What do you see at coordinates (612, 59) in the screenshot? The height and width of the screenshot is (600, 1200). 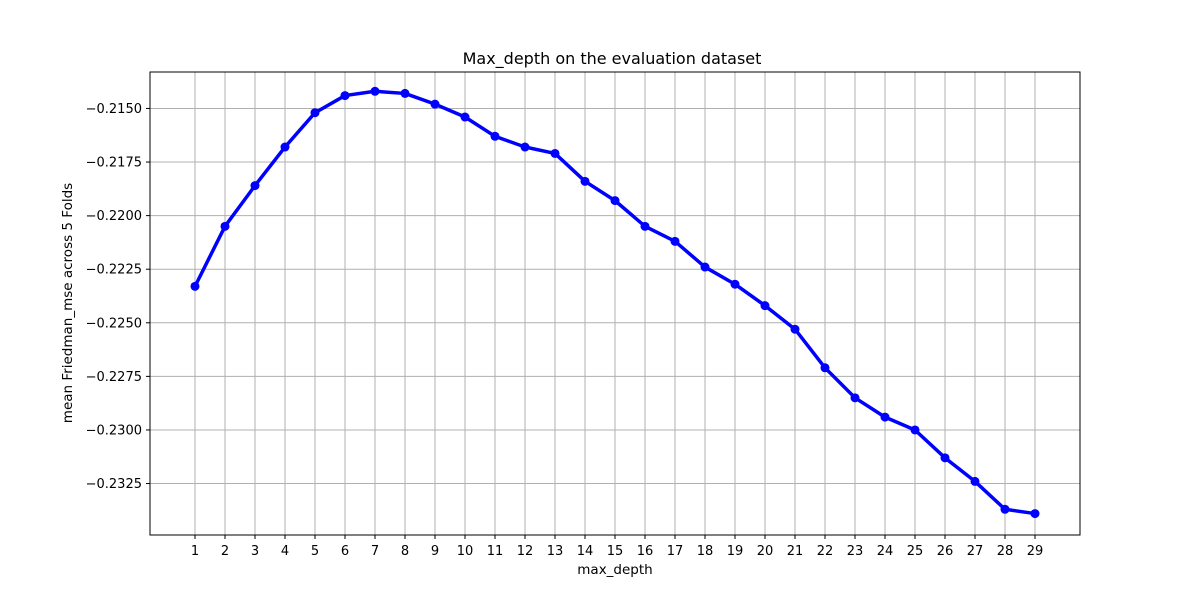 I see `chart-title: Max_depth on the evaluation dataset` at bounding box center [612, 59].